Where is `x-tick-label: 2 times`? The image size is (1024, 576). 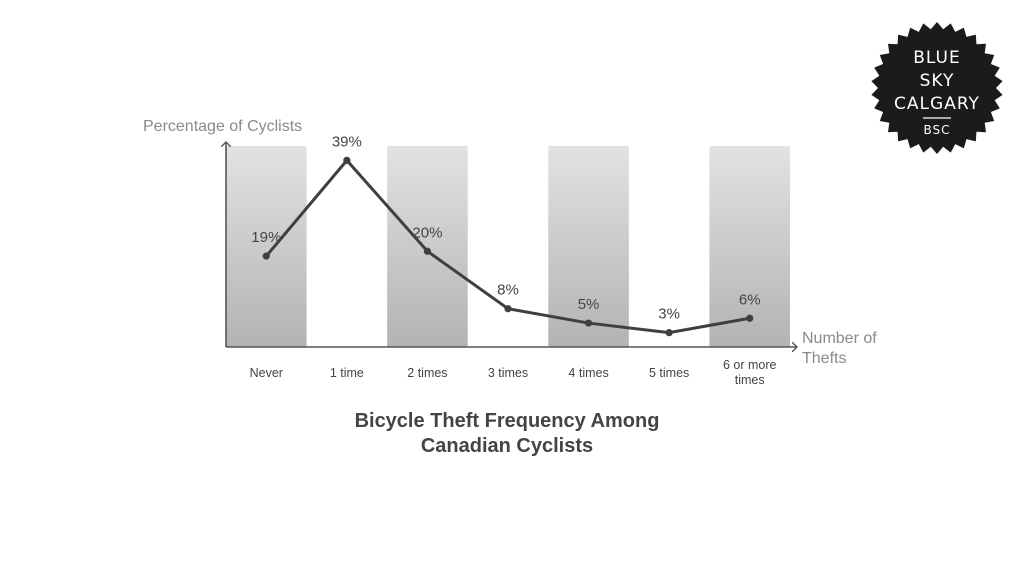 x-tick-label: 2 times is located at coordinates (427, 373).